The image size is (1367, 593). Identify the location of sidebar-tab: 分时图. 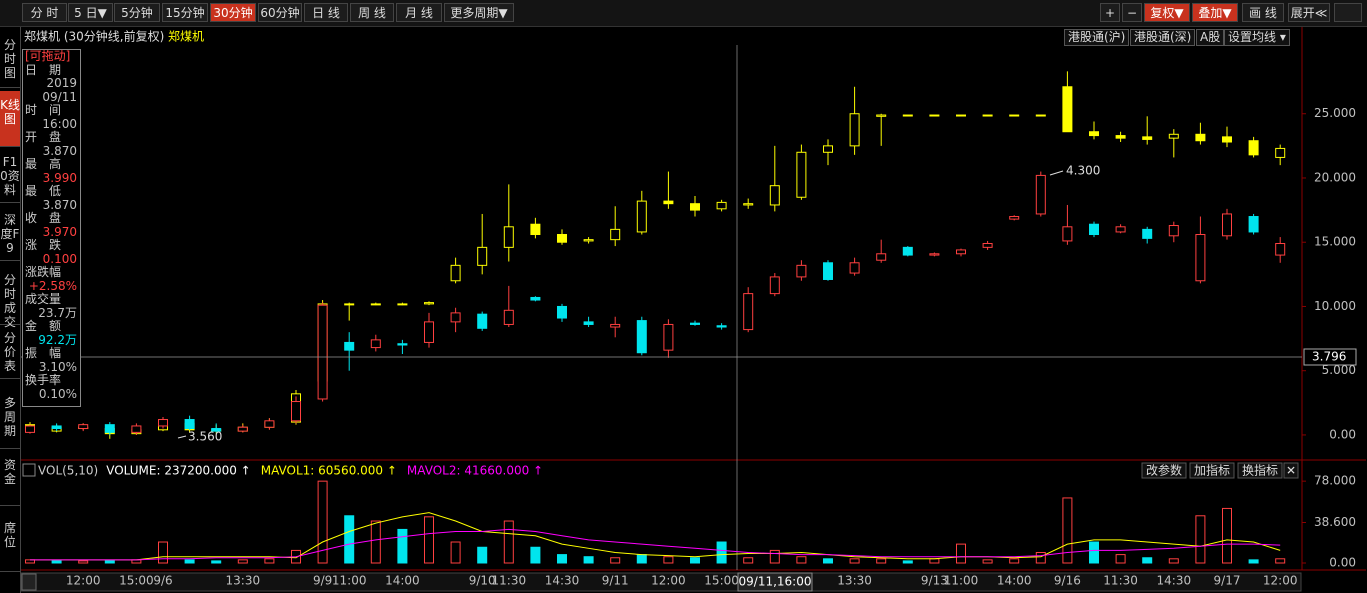
(10, 59).